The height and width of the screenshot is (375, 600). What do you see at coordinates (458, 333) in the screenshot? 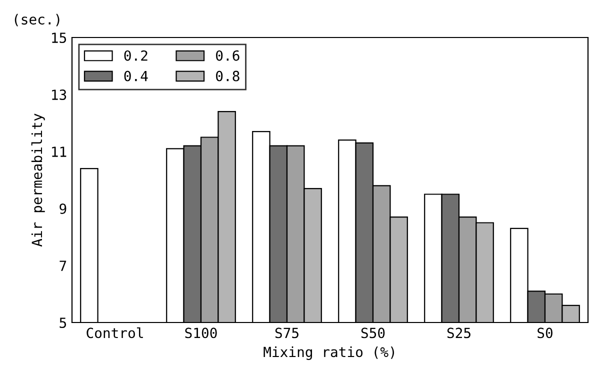
I see `x-tick-label: S25` at bounding box center [458, 333].